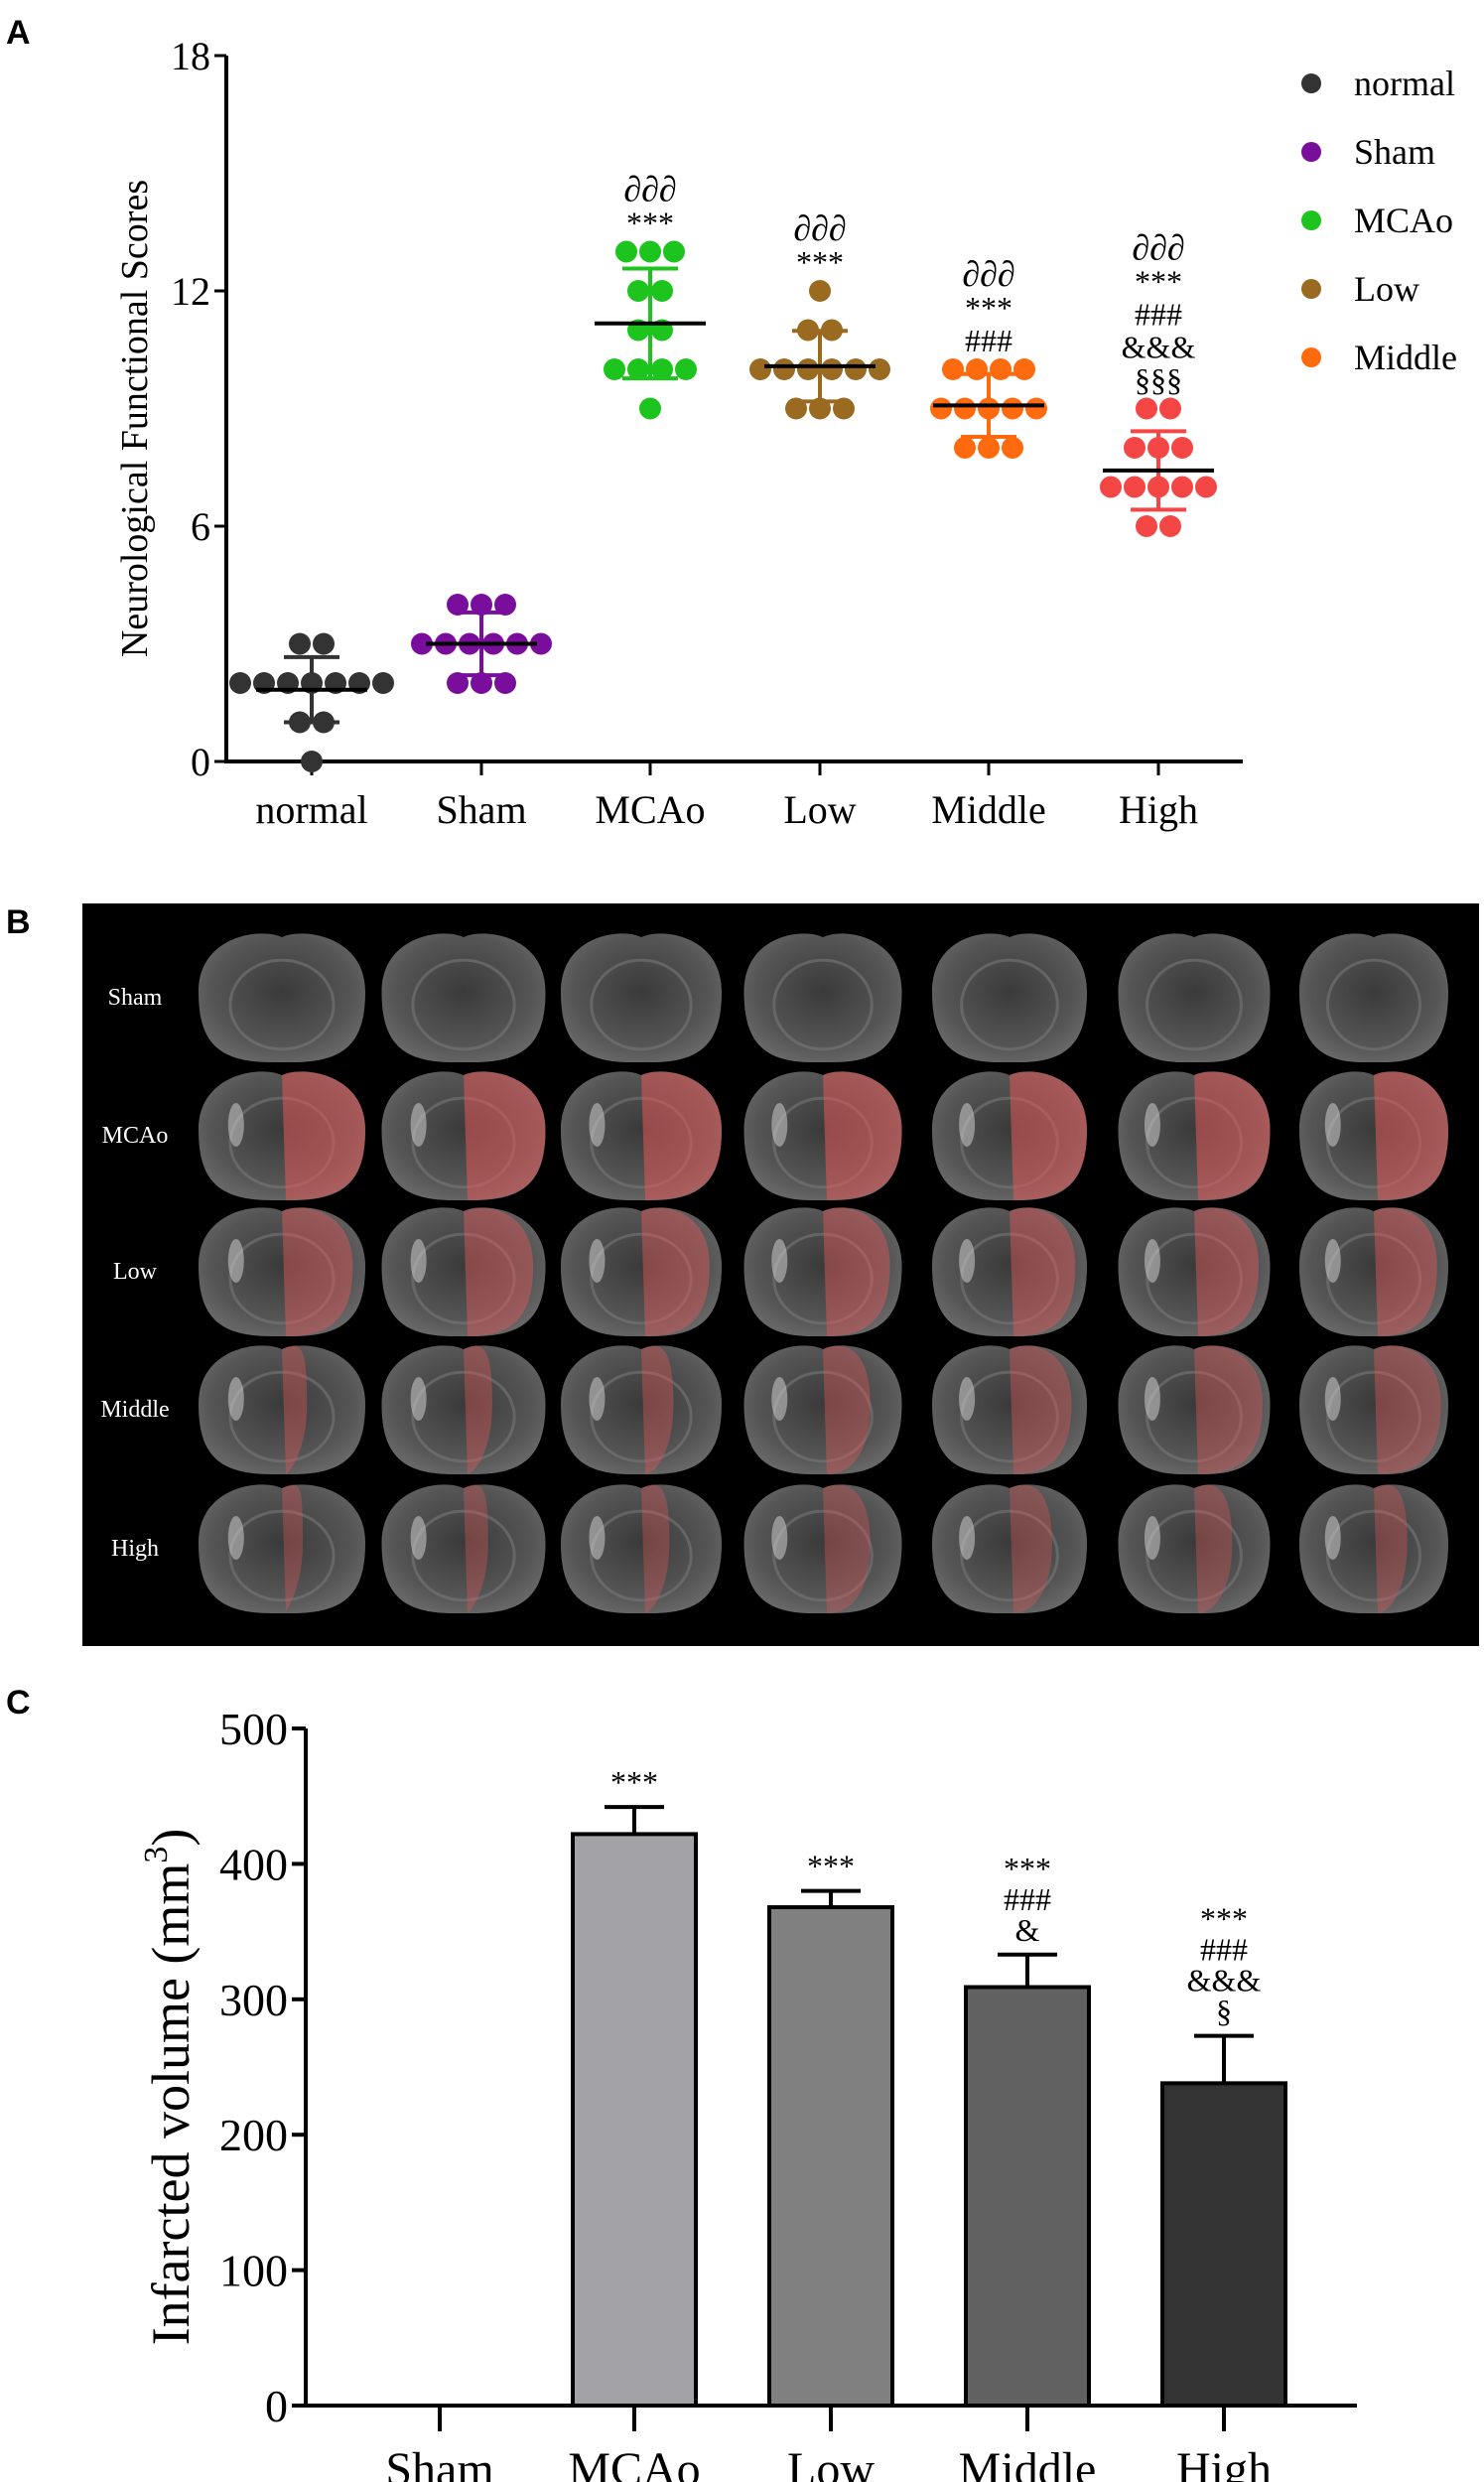  I want to click on row-label: MCAo, so click(135, 1136).